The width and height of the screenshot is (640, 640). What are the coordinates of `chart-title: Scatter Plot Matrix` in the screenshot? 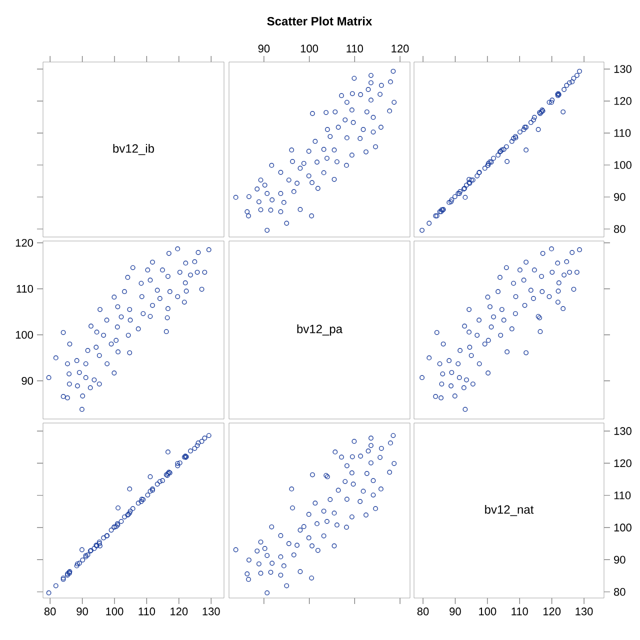 It's located at (319, 21).